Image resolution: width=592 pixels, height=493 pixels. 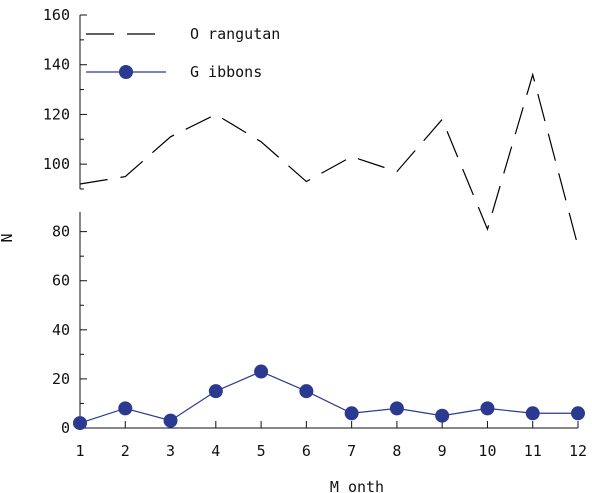 What do you see at coordinates (8, 237) in the screenshot?
I see `y-axis-title: N` at bounding box center [8, 237].